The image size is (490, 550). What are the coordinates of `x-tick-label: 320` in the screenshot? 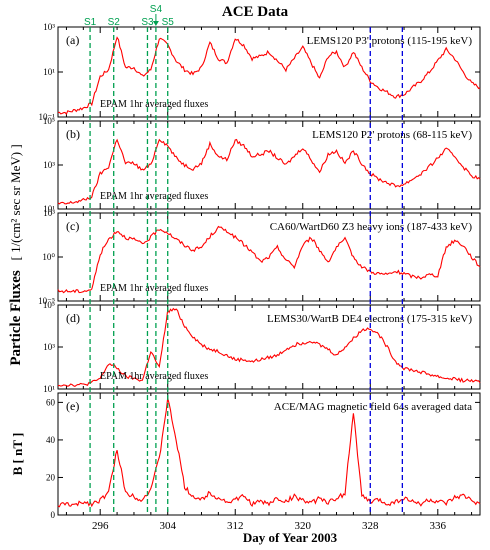 It's located at (303, 526).